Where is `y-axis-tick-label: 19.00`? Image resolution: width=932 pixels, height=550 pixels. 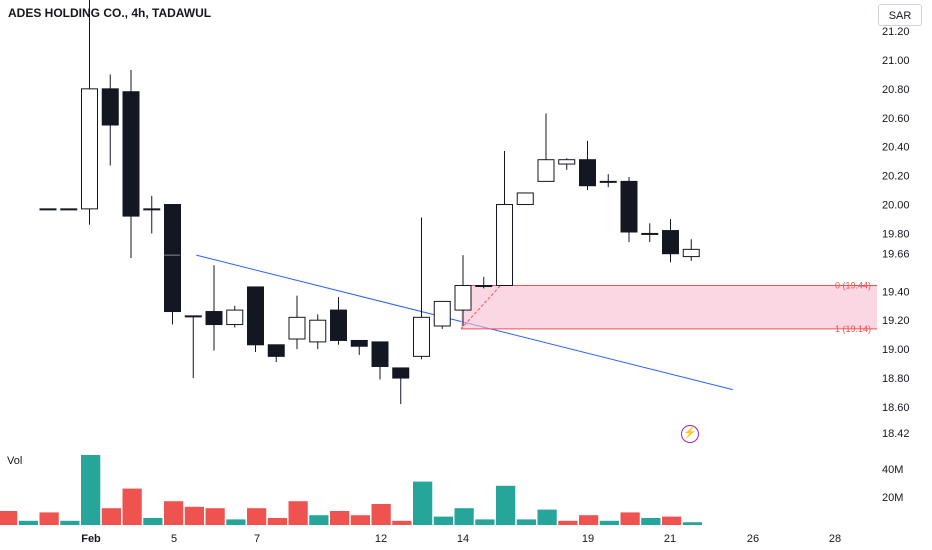
y-axis-tick-label: 19.00 is located at coordinates (896, 350).